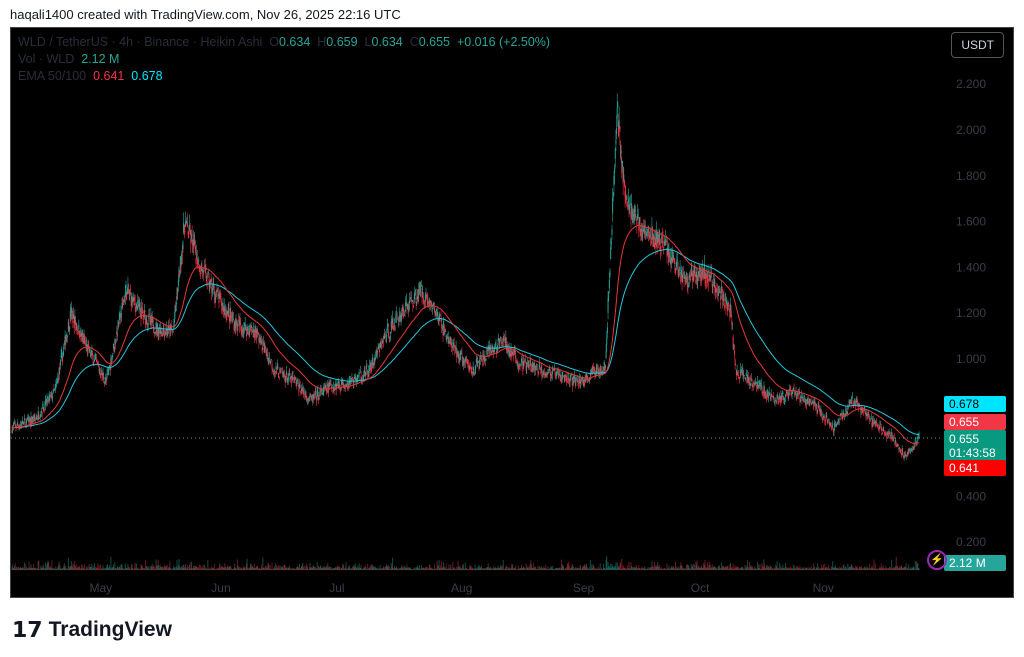 The width and height of the screenshot is (1024, 657). What do you see at coordinates (434, 42) in the screenshot?
I see `close-value: 0.655` at bounding box center [434, 42].